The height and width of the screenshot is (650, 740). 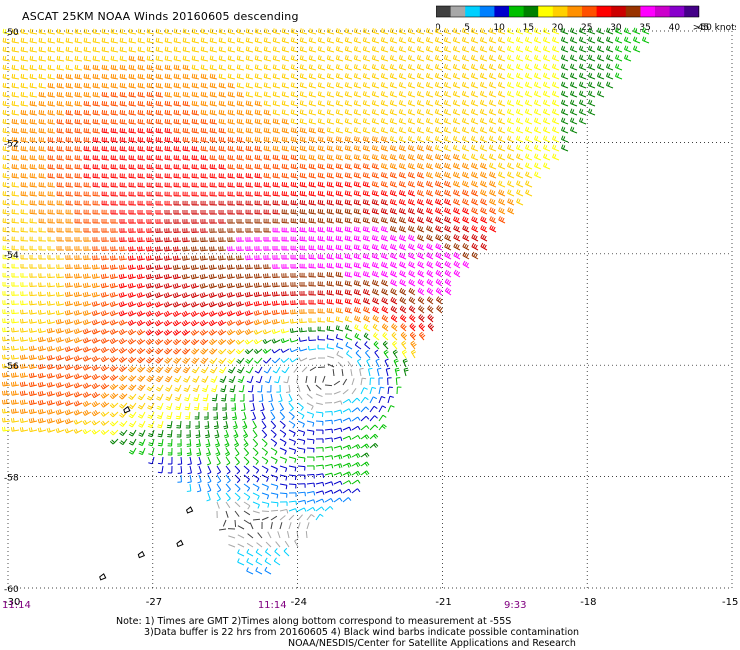 I want to click on lon-label: -24, so click(x=299, y=602).